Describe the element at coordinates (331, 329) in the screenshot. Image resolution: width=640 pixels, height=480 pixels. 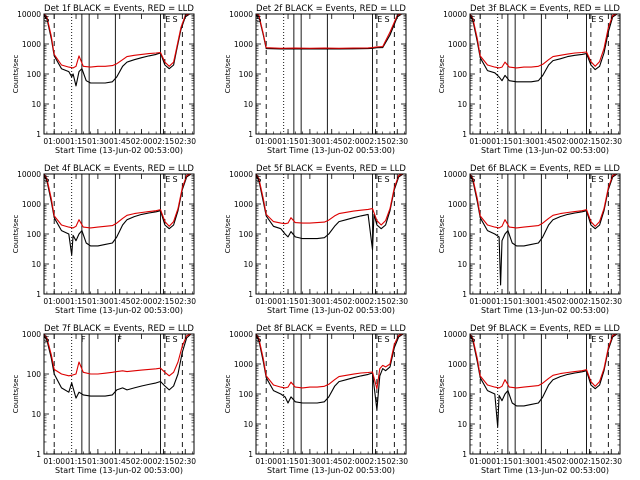
I see `chart-title: Det 8f BLACK = Events, RED = LLD` at that location.